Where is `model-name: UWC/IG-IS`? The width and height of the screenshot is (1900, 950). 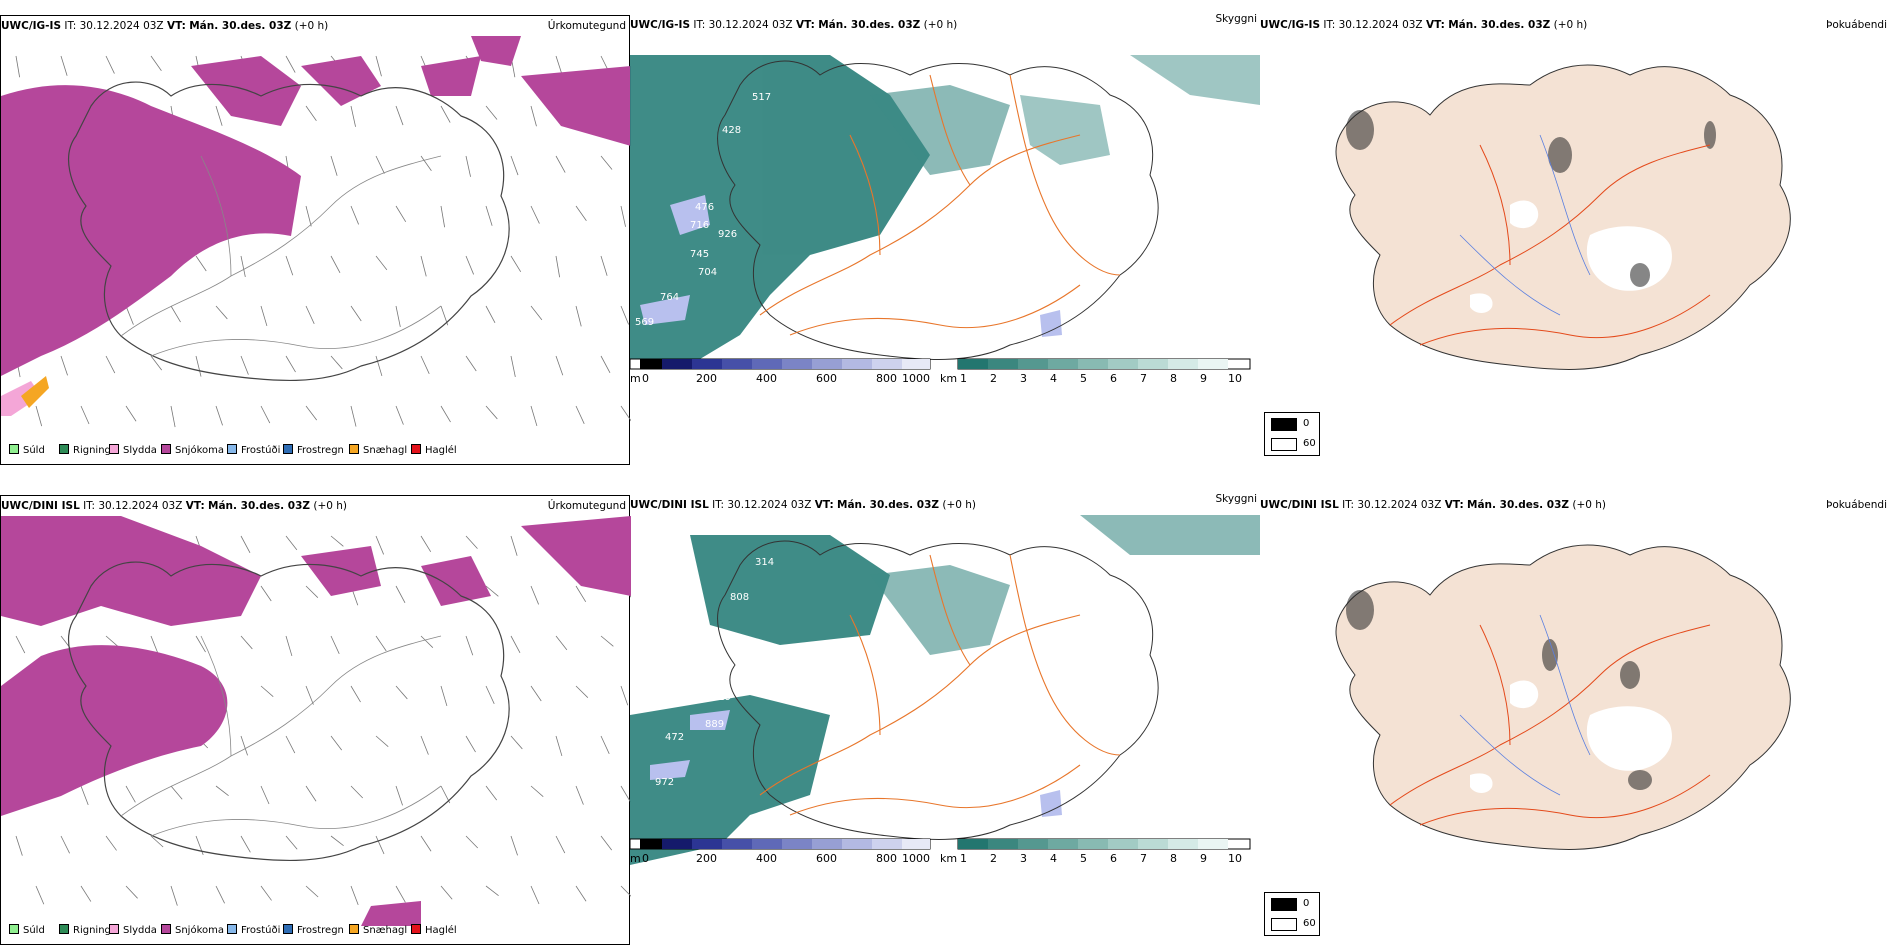 model-name: UWC/IG-IS is located at coordinates (1290, 25).